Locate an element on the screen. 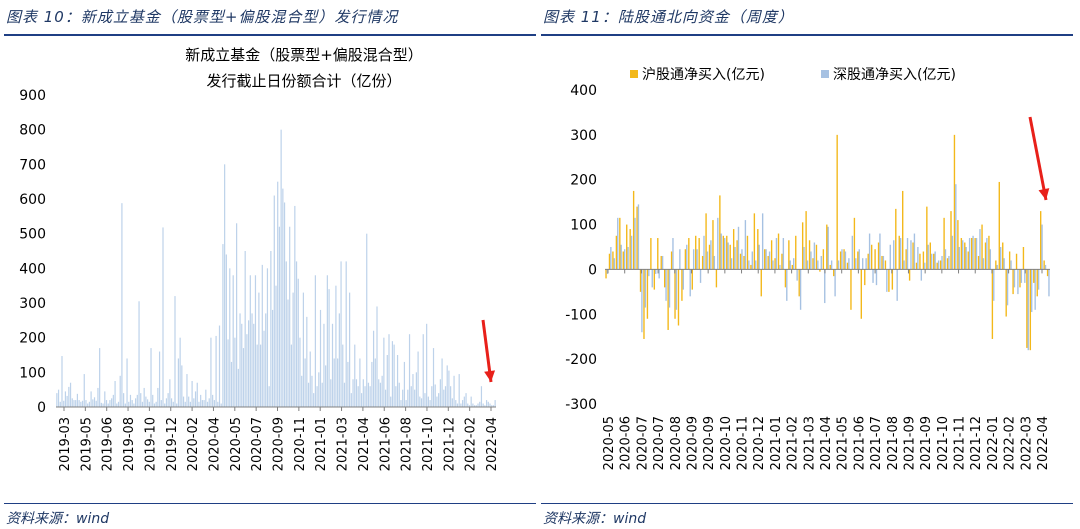  x-tick-label: 2021-02 is located at coordinates (793, 443).